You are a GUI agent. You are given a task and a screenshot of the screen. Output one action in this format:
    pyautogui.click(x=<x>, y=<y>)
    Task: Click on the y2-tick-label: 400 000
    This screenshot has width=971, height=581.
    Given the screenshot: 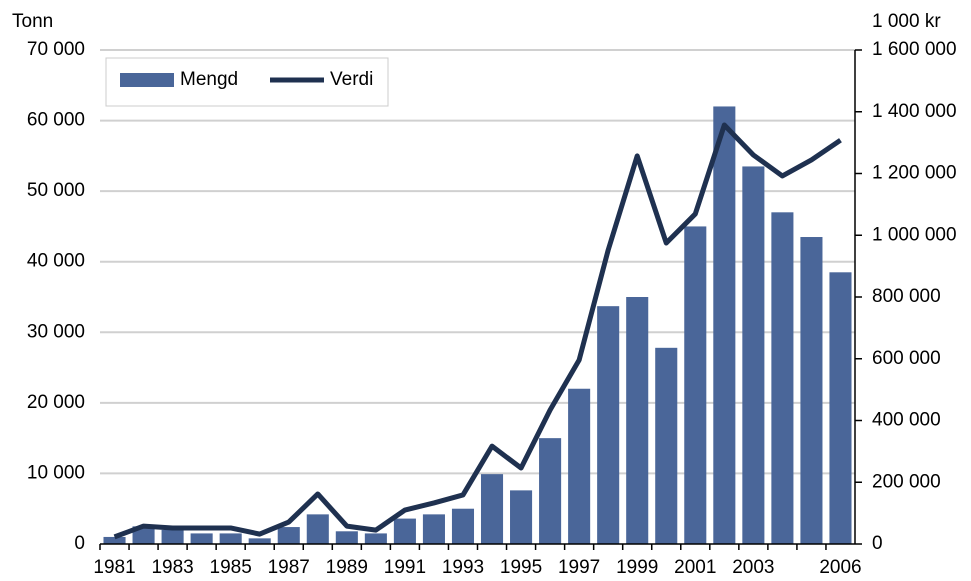 What is the action you would take?
    pyautogui.click(x=906, y=420)
    